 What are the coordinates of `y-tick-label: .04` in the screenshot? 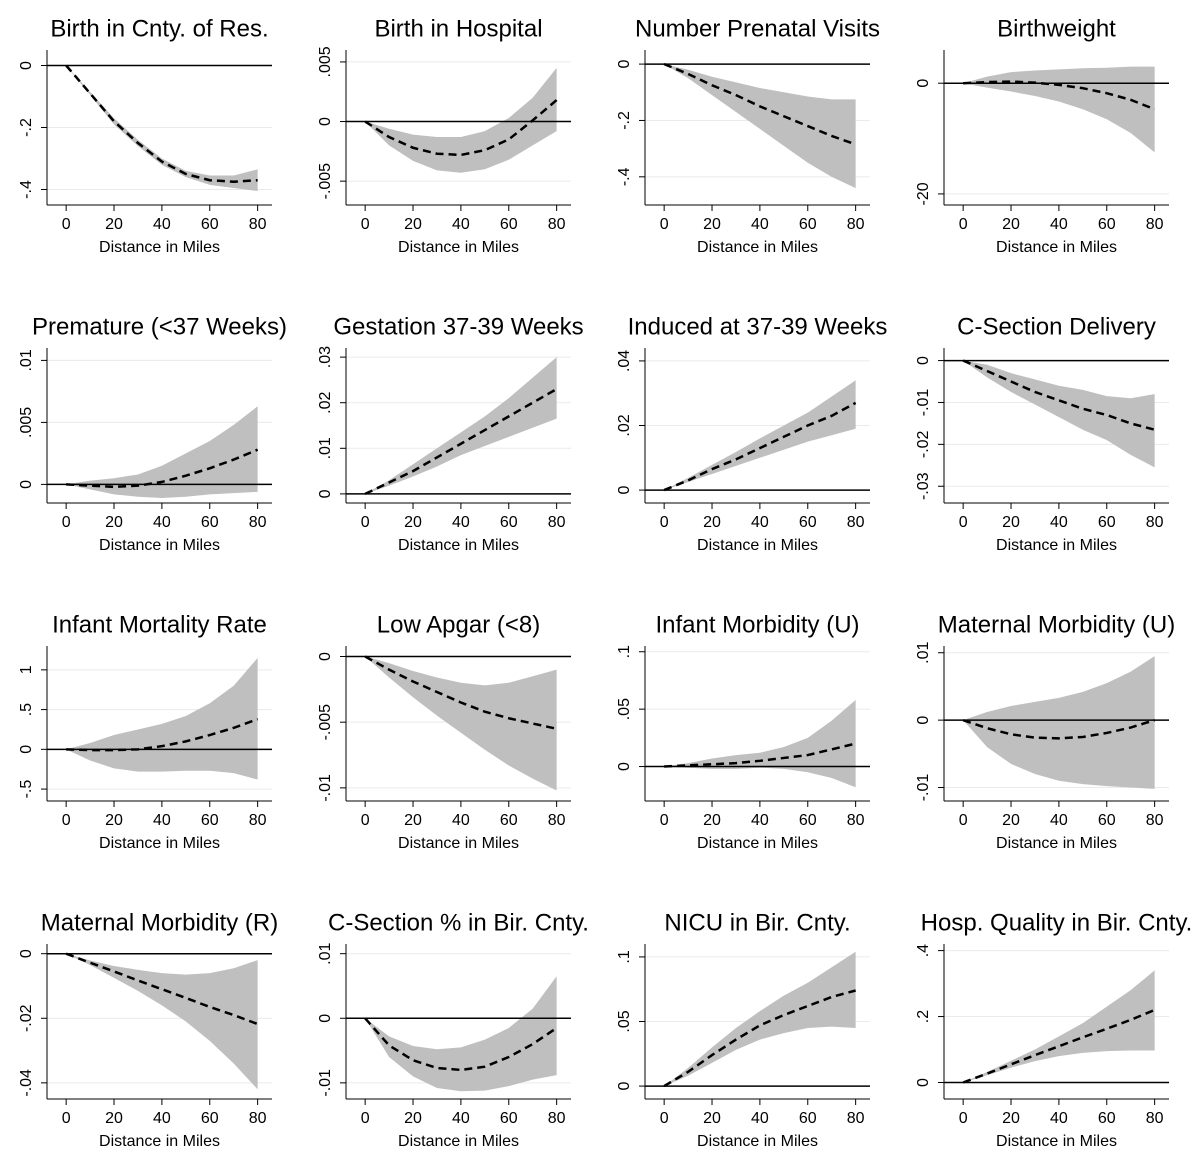 It's located at (624, 361).